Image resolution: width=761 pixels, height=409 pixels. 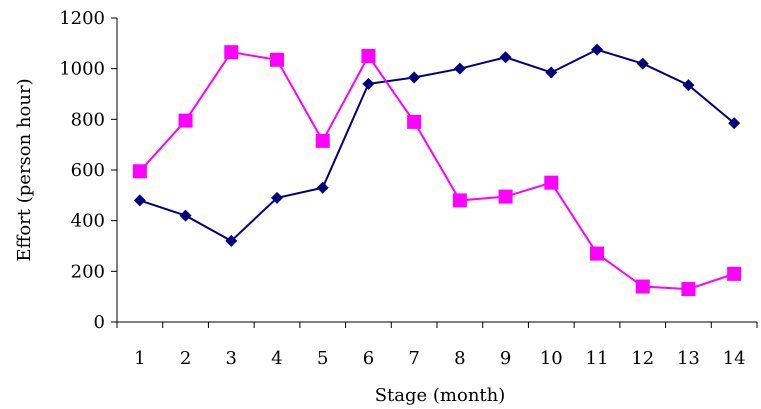 I want to click on y-tick-label: 800, so click(x=88, y=119).